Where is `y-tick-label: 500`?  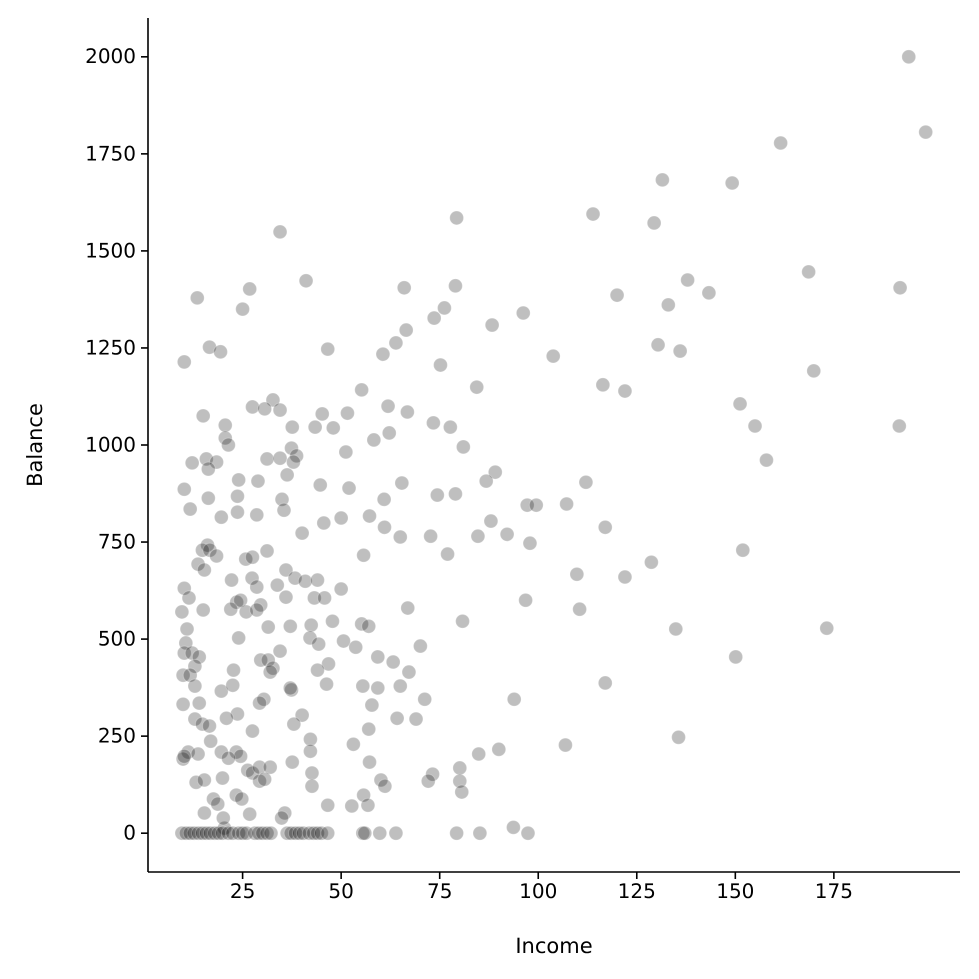 y-tick-label: 500 is located at coordinates (117, 638).